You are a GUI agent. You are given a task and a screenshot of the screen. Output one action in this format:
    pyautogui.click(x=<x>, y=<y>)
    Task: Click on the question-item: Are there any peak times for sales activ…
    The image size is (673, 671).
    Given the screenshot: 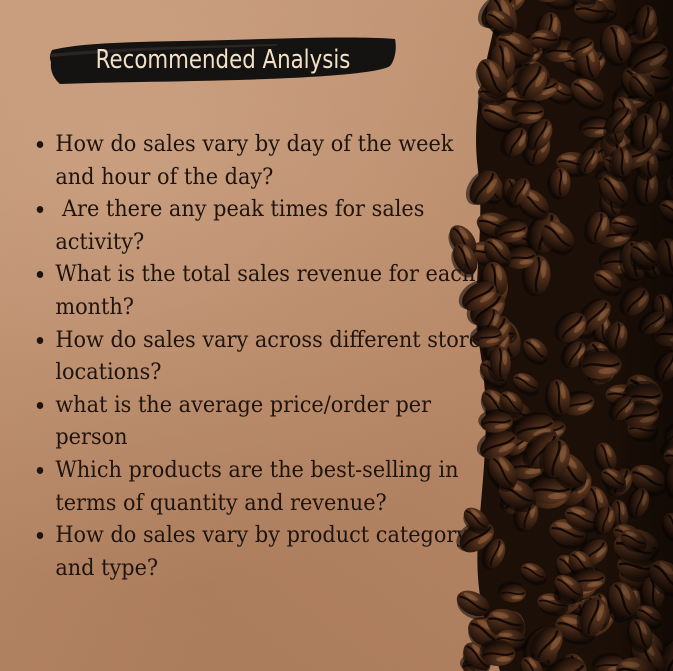 What is the action you would take?
    pyautogui.click(x=273, y=225)
    